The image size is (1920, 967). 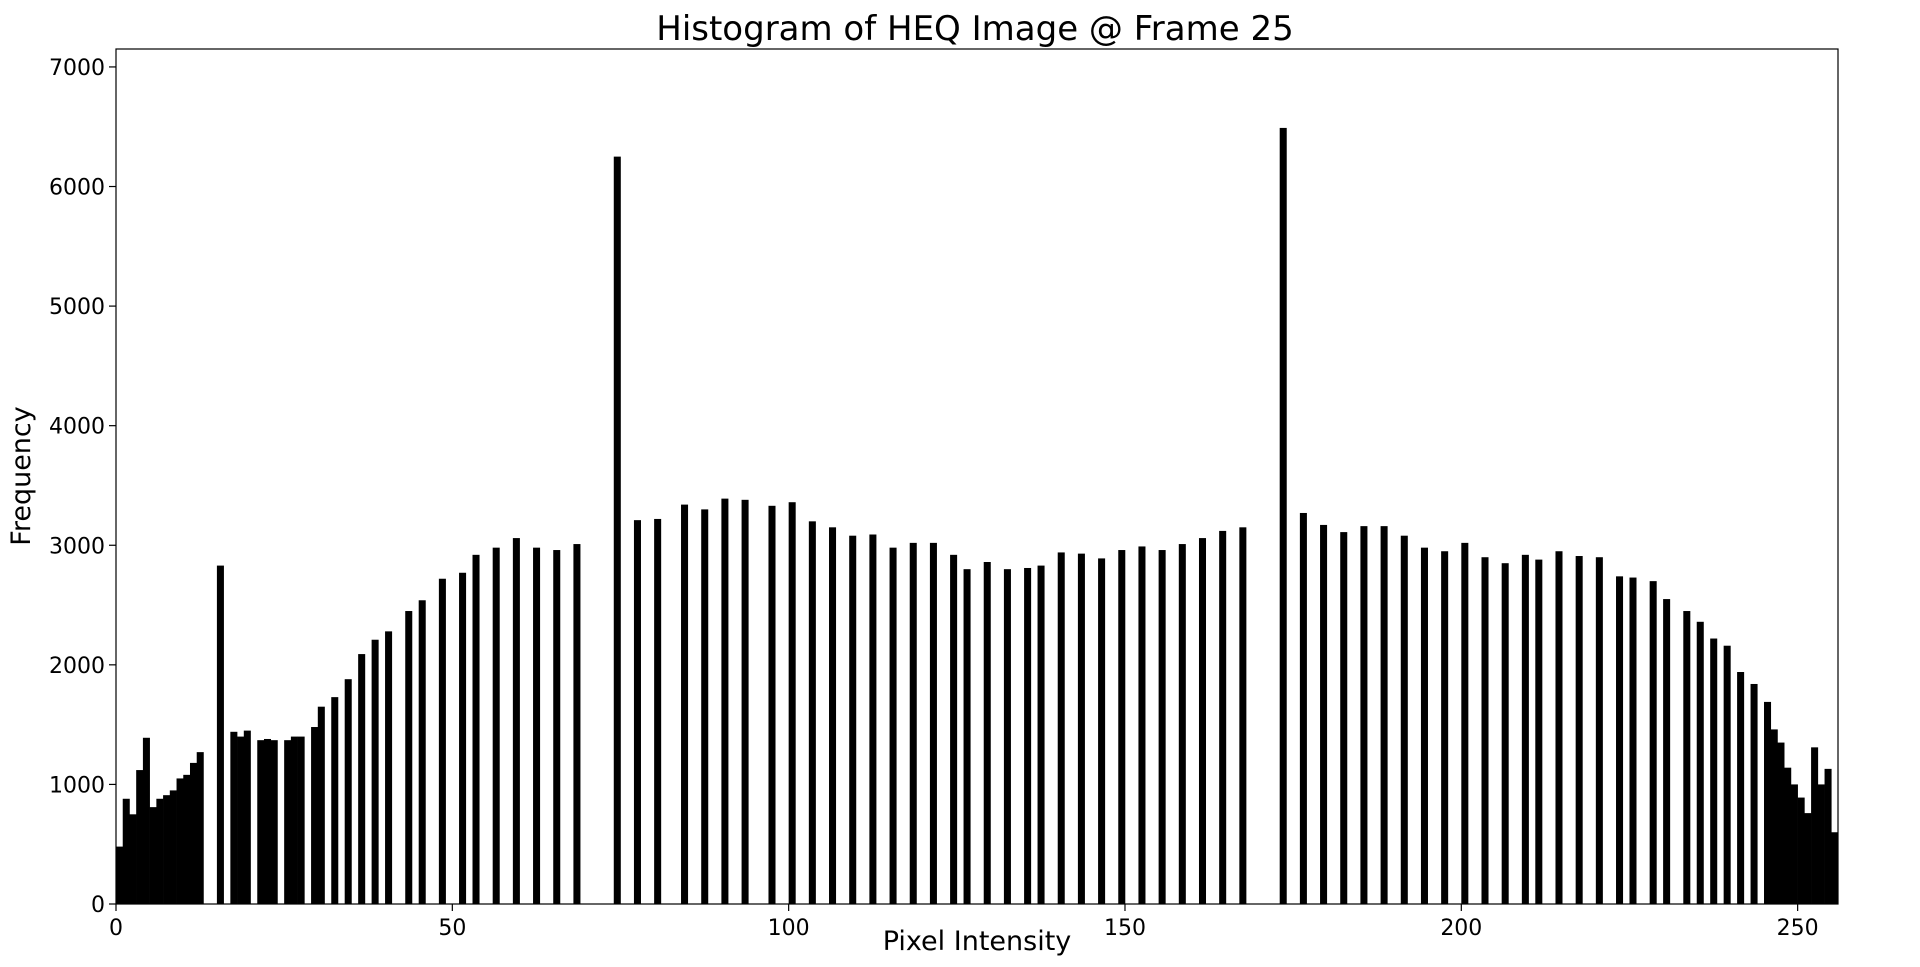 What do you see at coordinates (974, 29) in the screenshot?
I see `chart-title: Histogram of HEQ Image @ Frame 25` at bounding box center [974, 29].